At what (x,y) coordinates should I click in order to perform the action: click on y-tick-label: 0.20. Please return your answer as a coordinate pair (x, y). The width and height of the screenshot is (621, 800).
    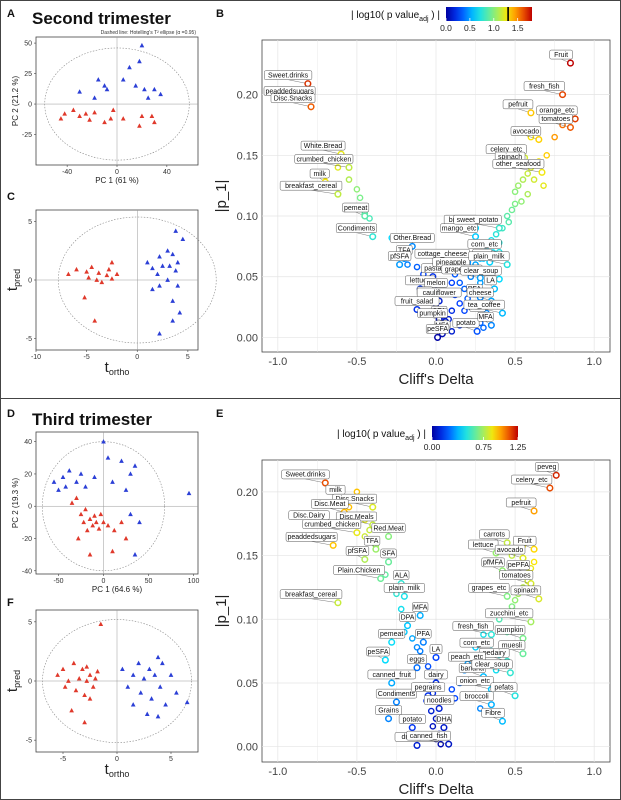
    Looking at the image, I should click on (247, 96).